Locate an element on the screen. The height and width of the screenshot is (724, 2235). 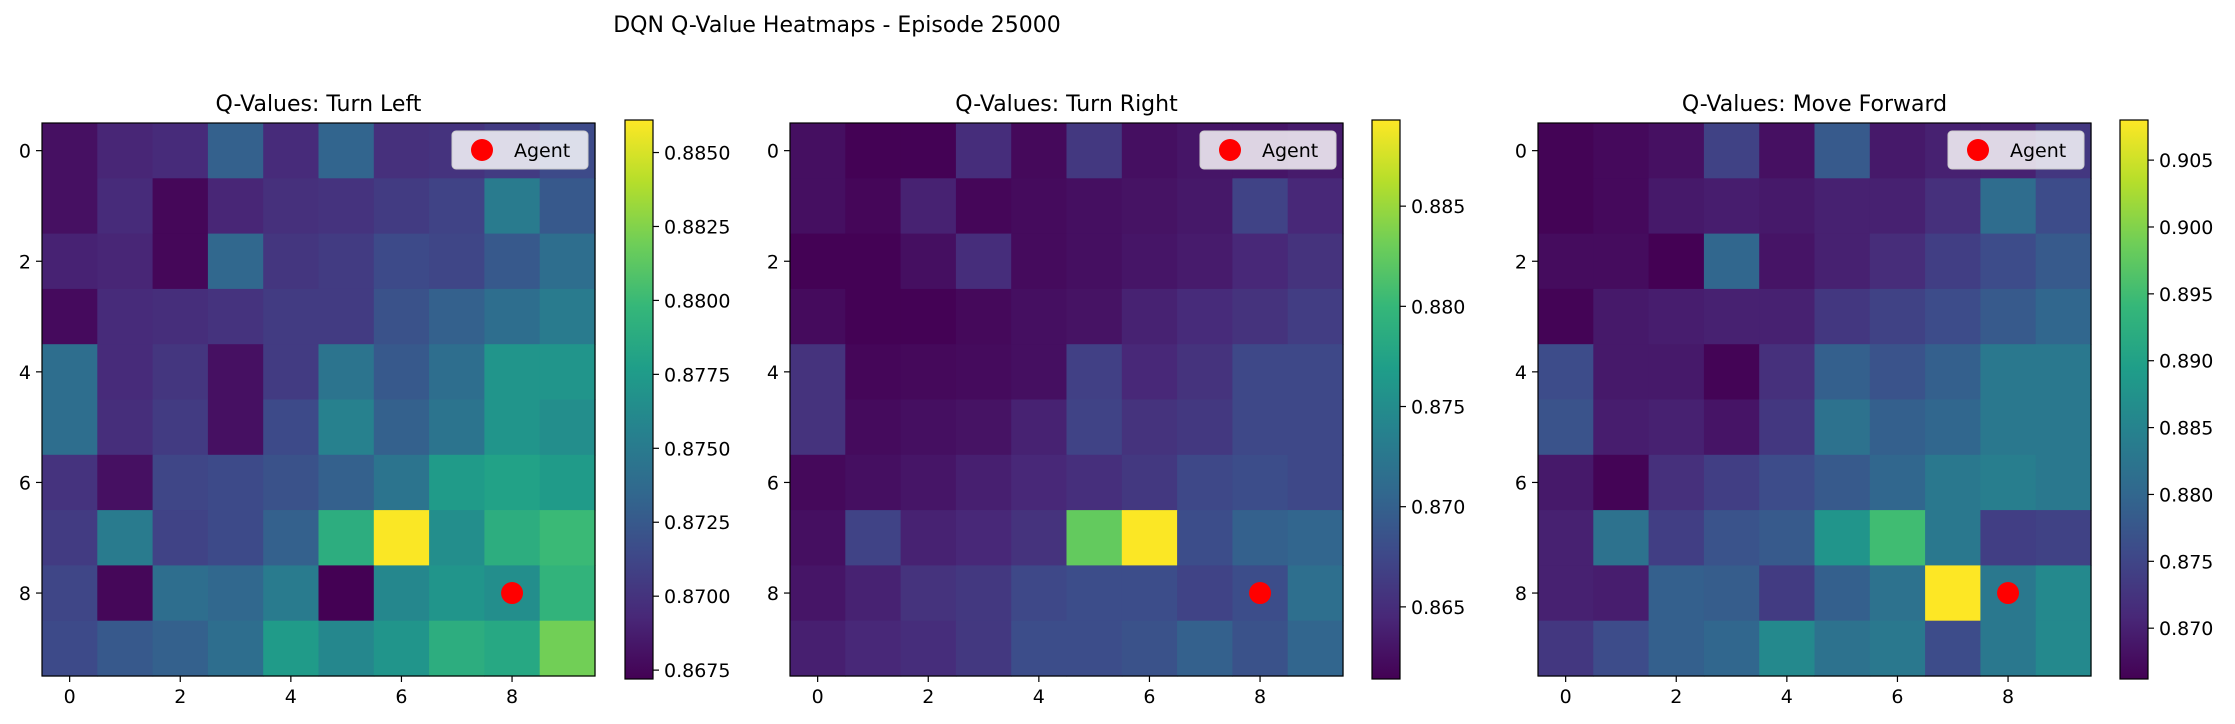
colorbar-tick-label: 0.8700 is located at coordinates (697, 597).